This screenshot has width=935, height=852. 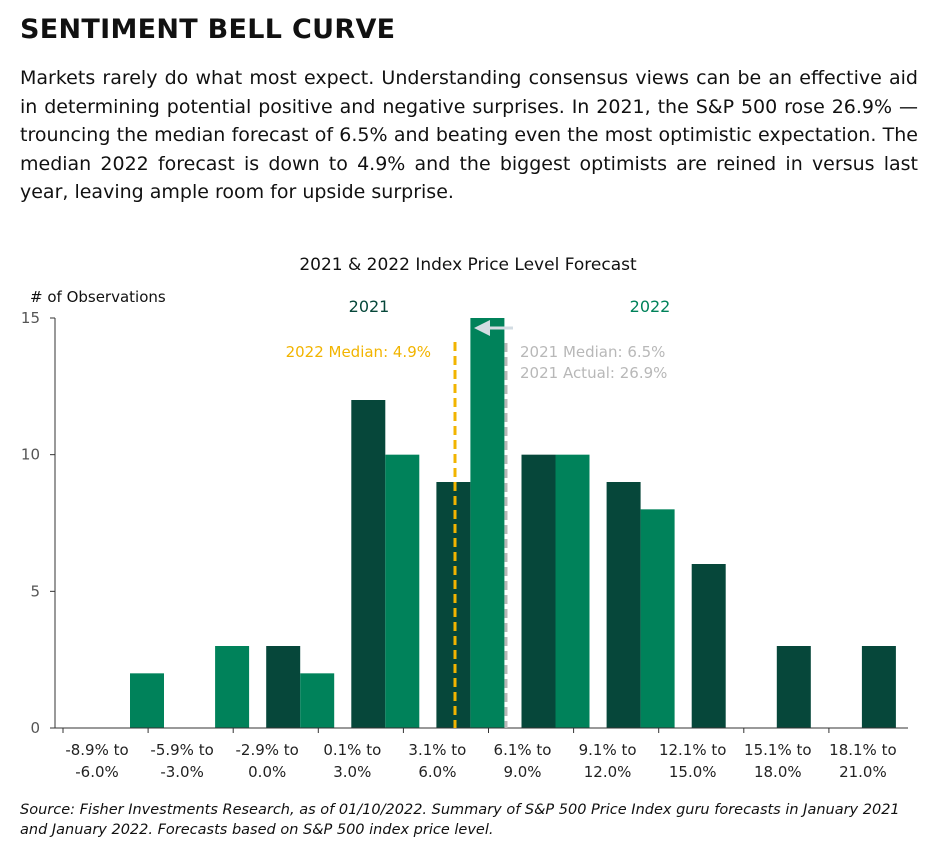 What do you see at coordinates (181, 750) in the screenshot?
I see `x-tick-label: -5.9% to` at bounding box center [181, 750].